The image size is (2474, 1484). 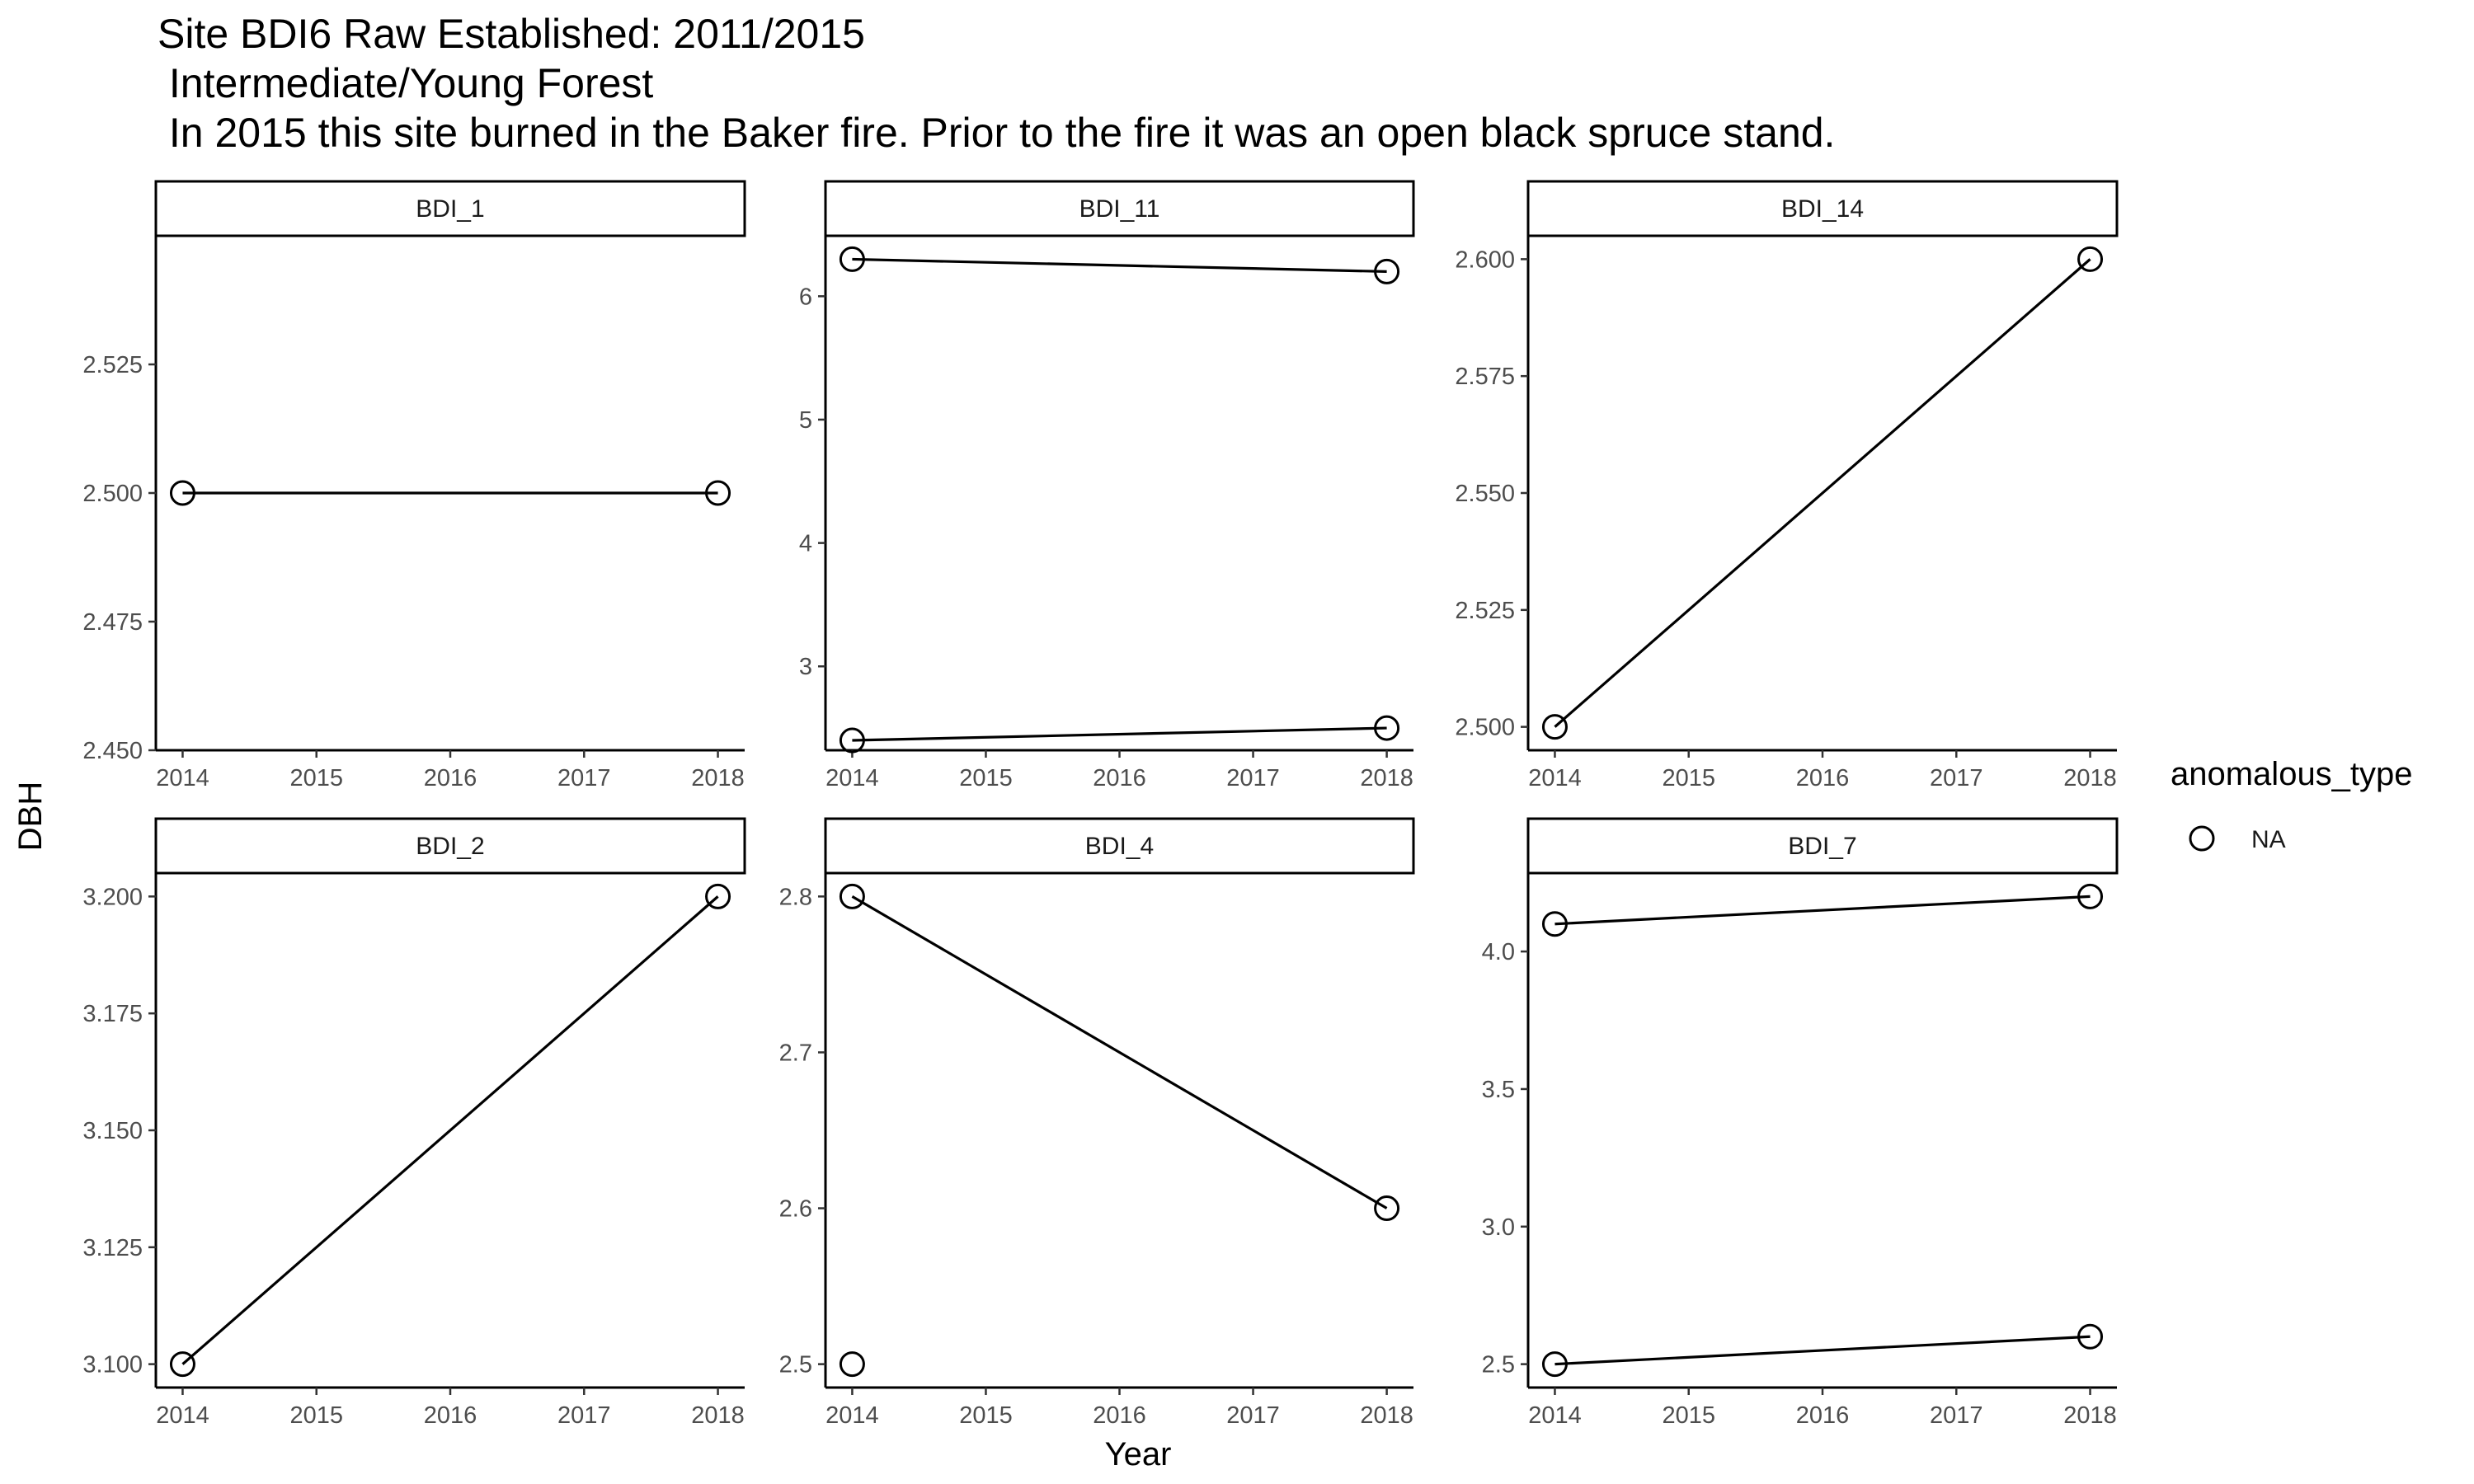 What do you see at coordinates (2268, 839) in the screenshot?
I see `legend-label: NA` at bounding box center [2268, 839].